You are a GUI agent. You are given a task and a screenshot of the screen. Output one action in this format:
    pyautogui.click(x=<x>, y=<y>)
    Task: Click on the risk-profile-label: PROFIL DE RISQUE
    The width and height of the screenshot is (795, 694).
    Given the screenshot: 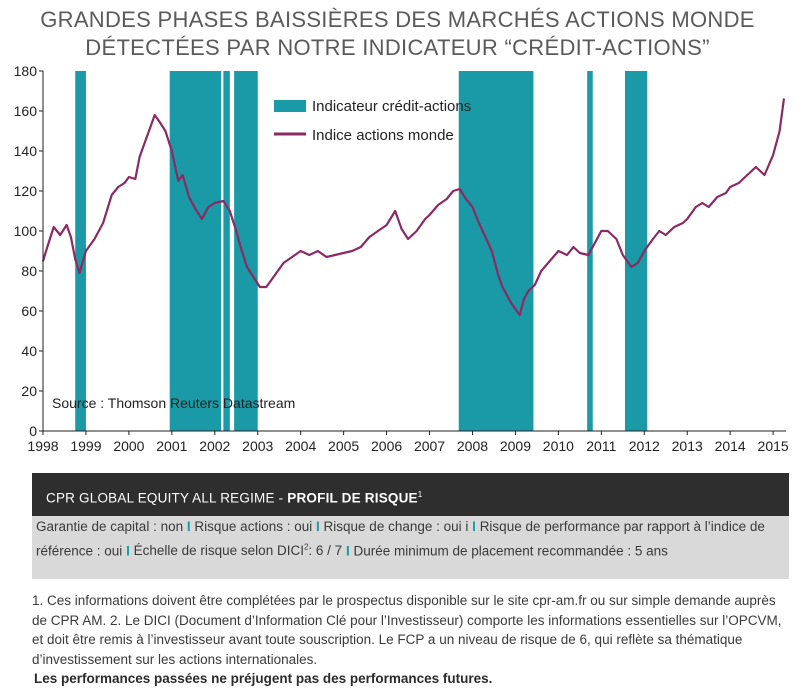 What is the action you would take?
    pyautogui.click(x=352, y=498)
    